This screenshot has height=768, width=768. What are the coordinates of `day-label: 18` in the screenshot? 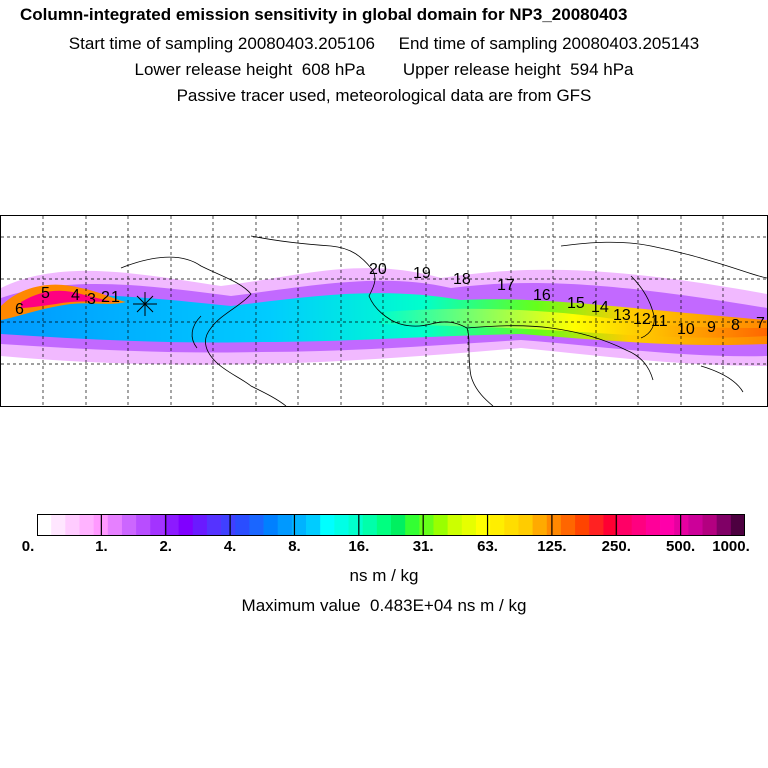 It's located at (462, 279).